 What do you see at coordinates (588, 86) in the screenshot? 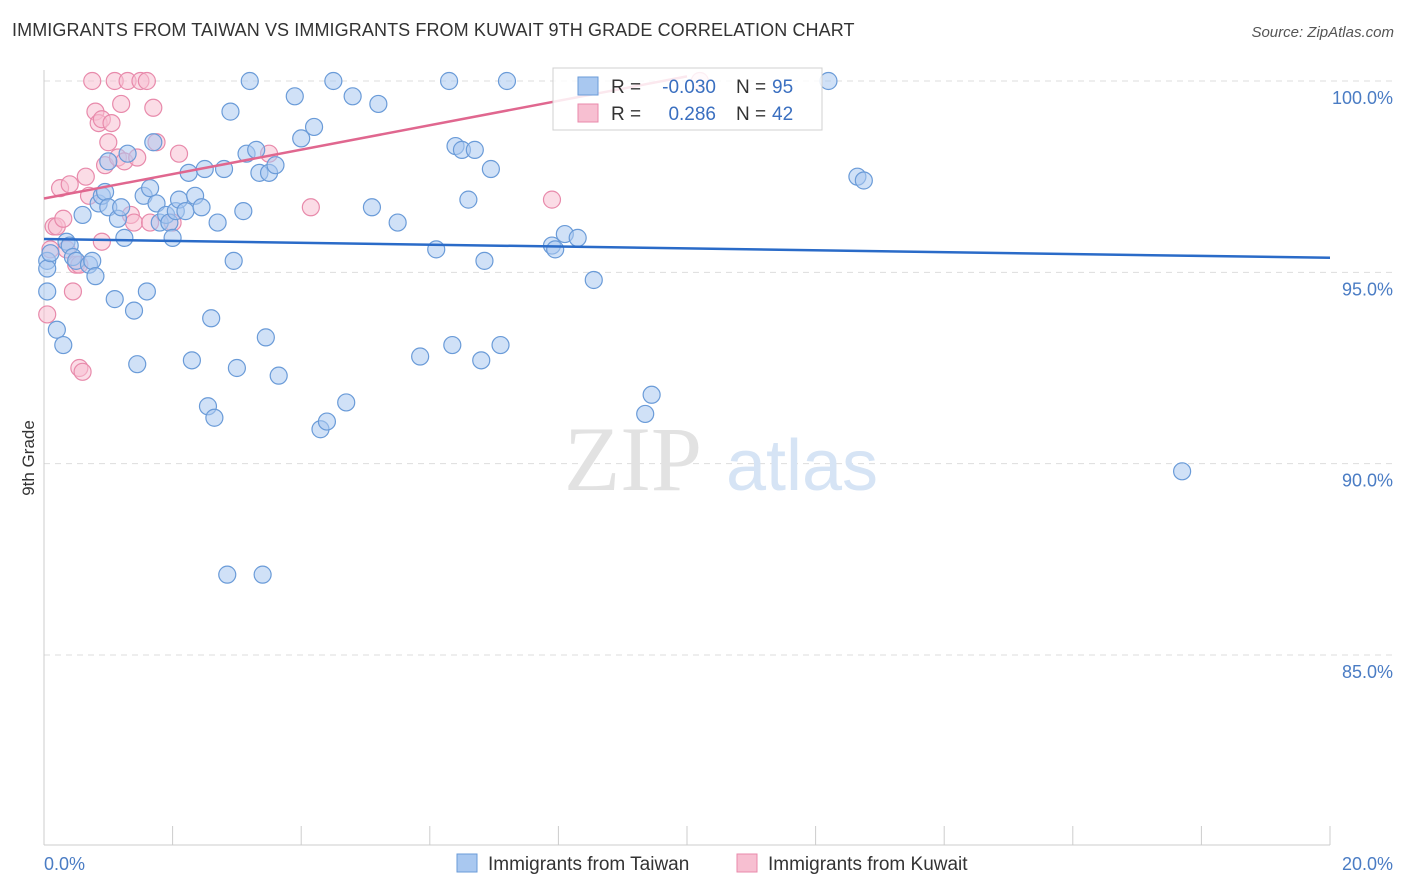
I see `taiwan-legend-swatch` at bounding box center [588, 86].